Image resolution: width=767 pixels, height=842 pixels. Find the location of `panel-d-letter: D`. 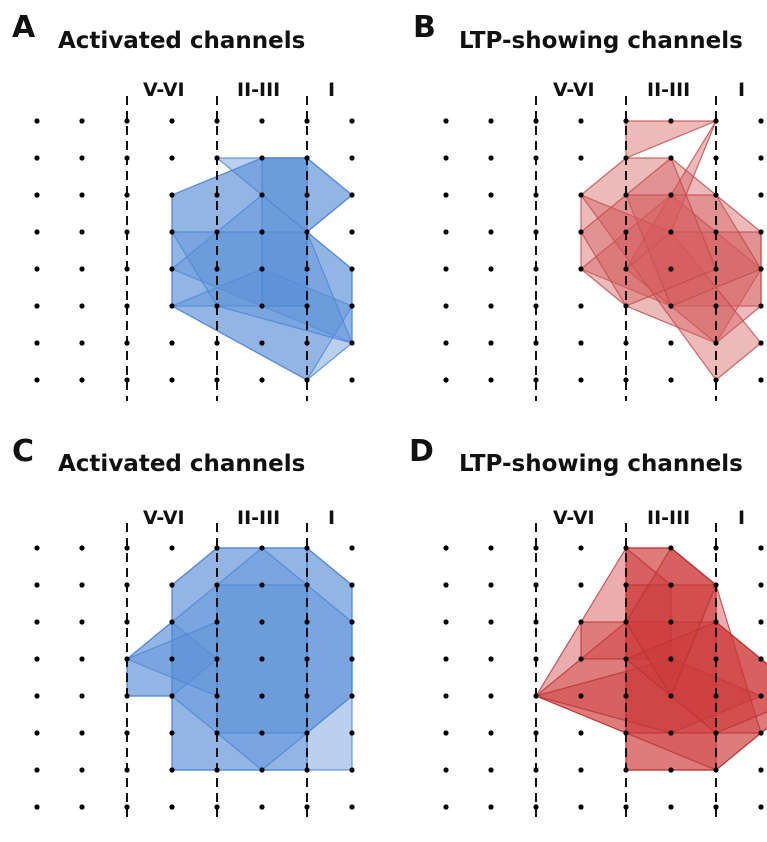

panel-d-letter: D is located at coordinates (421, 451).